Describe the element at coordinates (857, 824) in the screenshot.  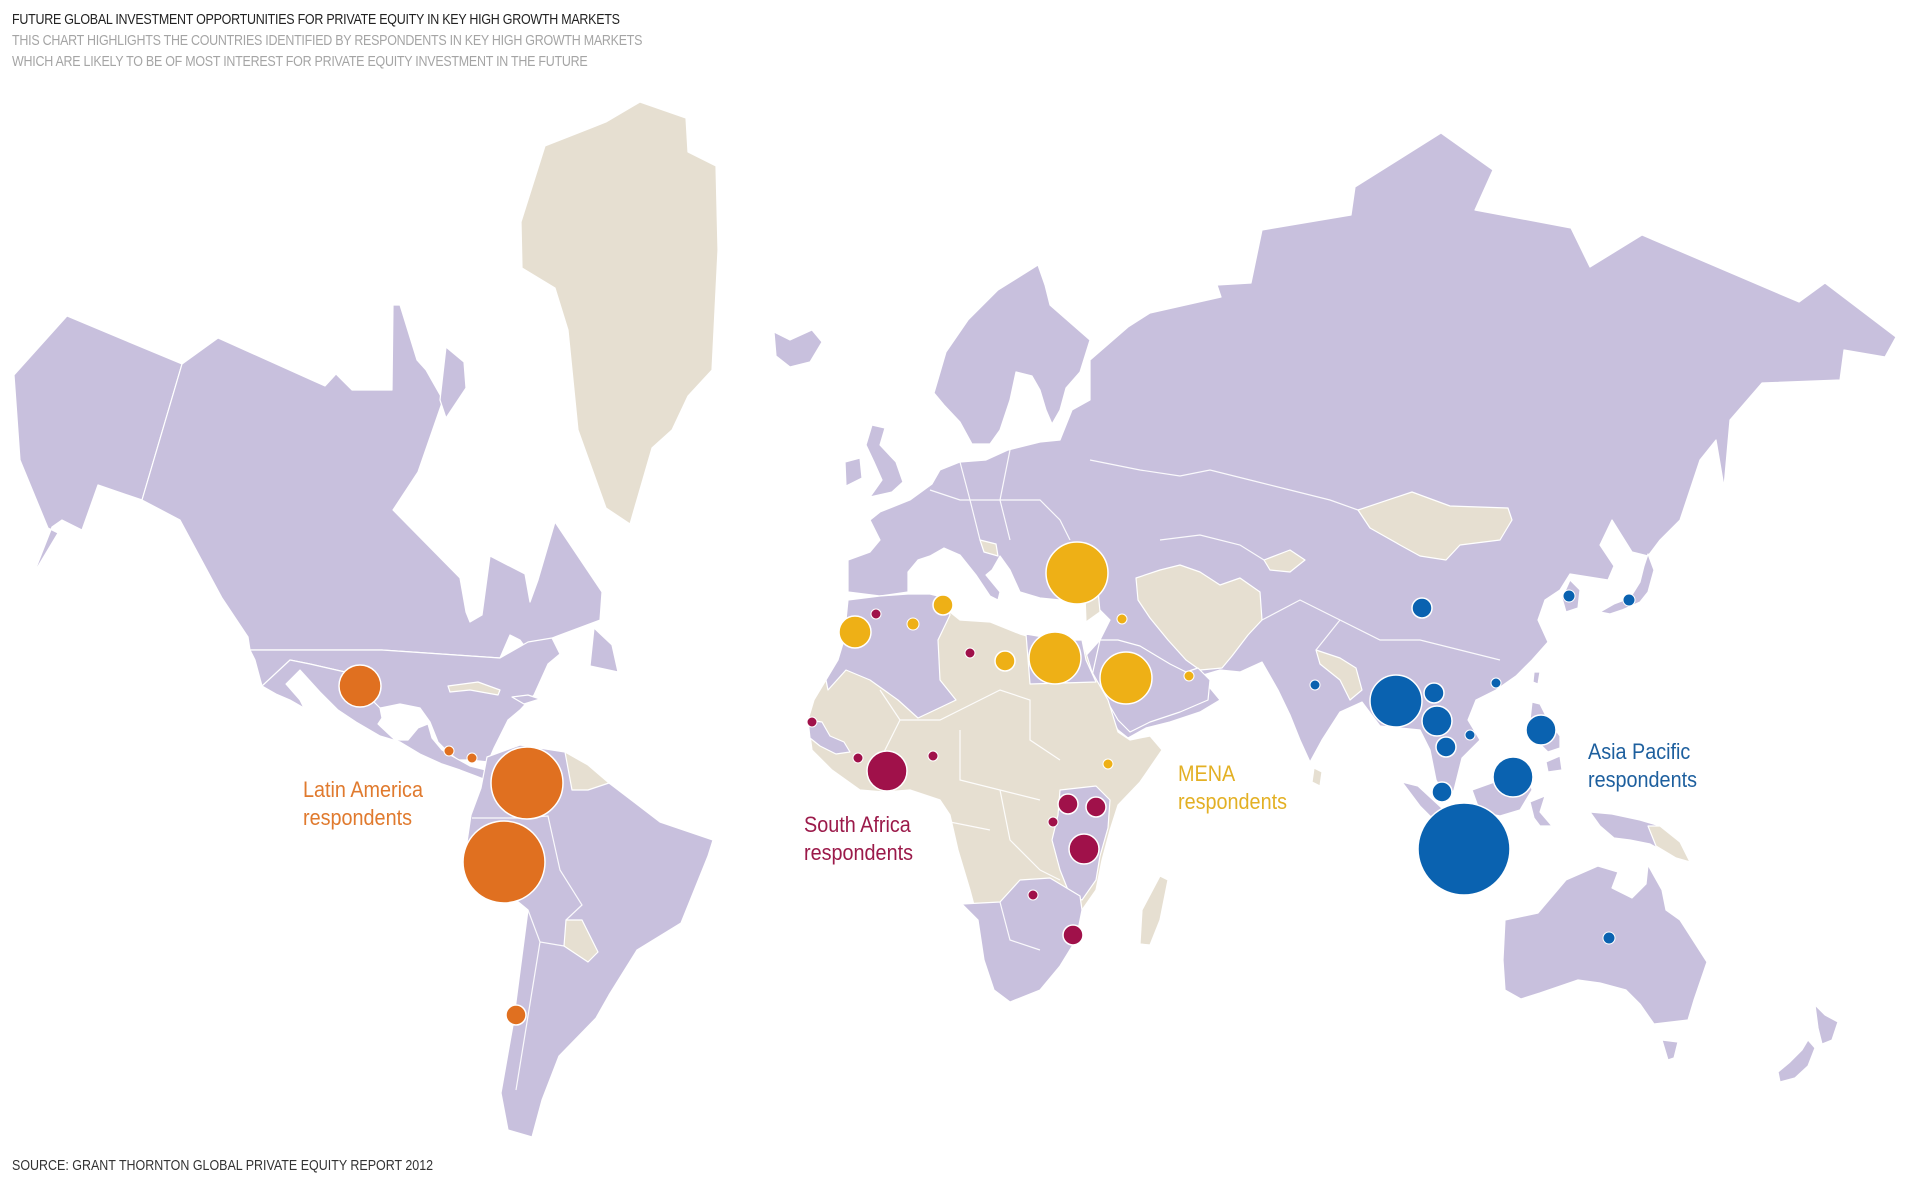
I see `legend-south-africa-line1: South Africa` at that location.